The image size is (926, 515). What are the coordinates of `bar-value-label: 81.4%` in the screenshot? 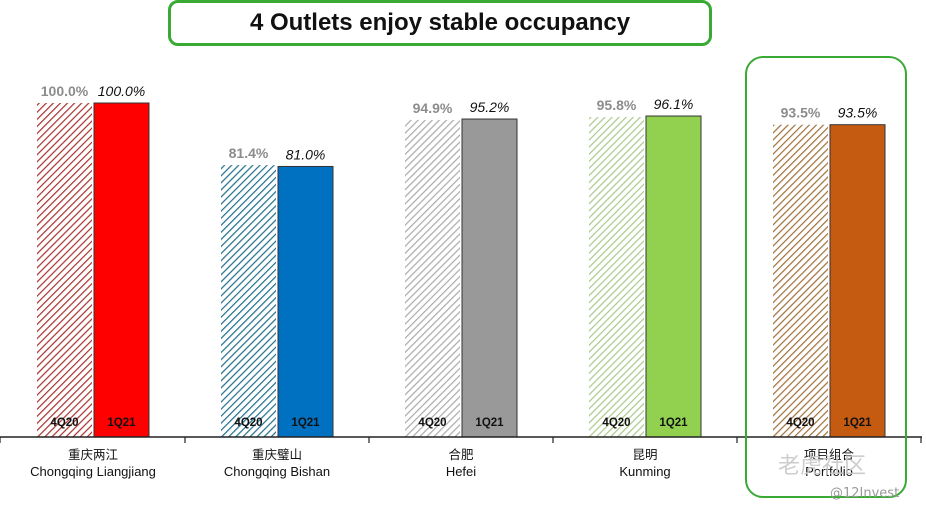 It's located at (249, 153).